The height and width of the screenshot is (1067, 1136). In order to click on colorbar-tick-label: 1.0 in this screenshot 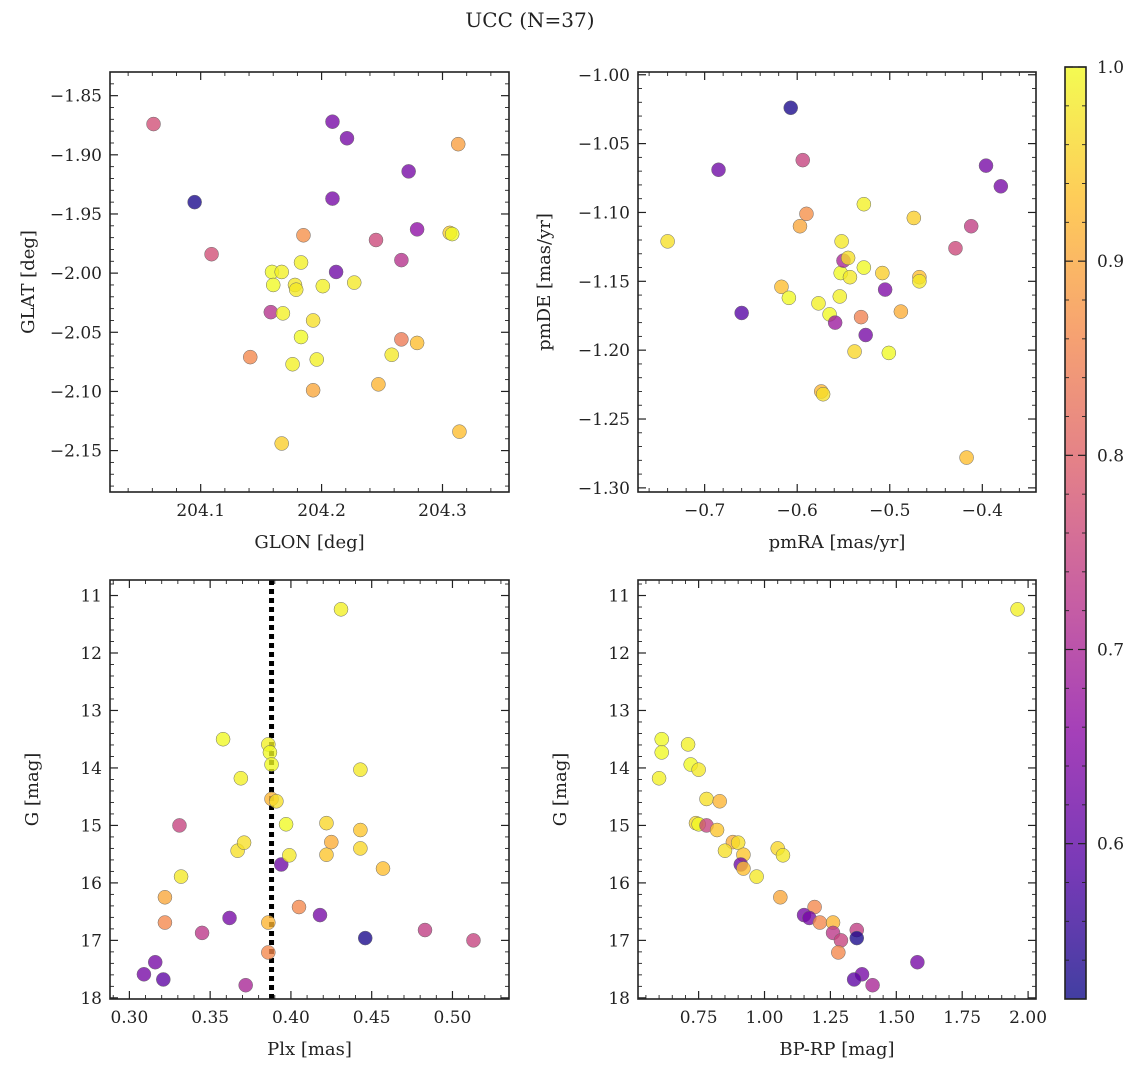, I will do `click(1110, 68)`.